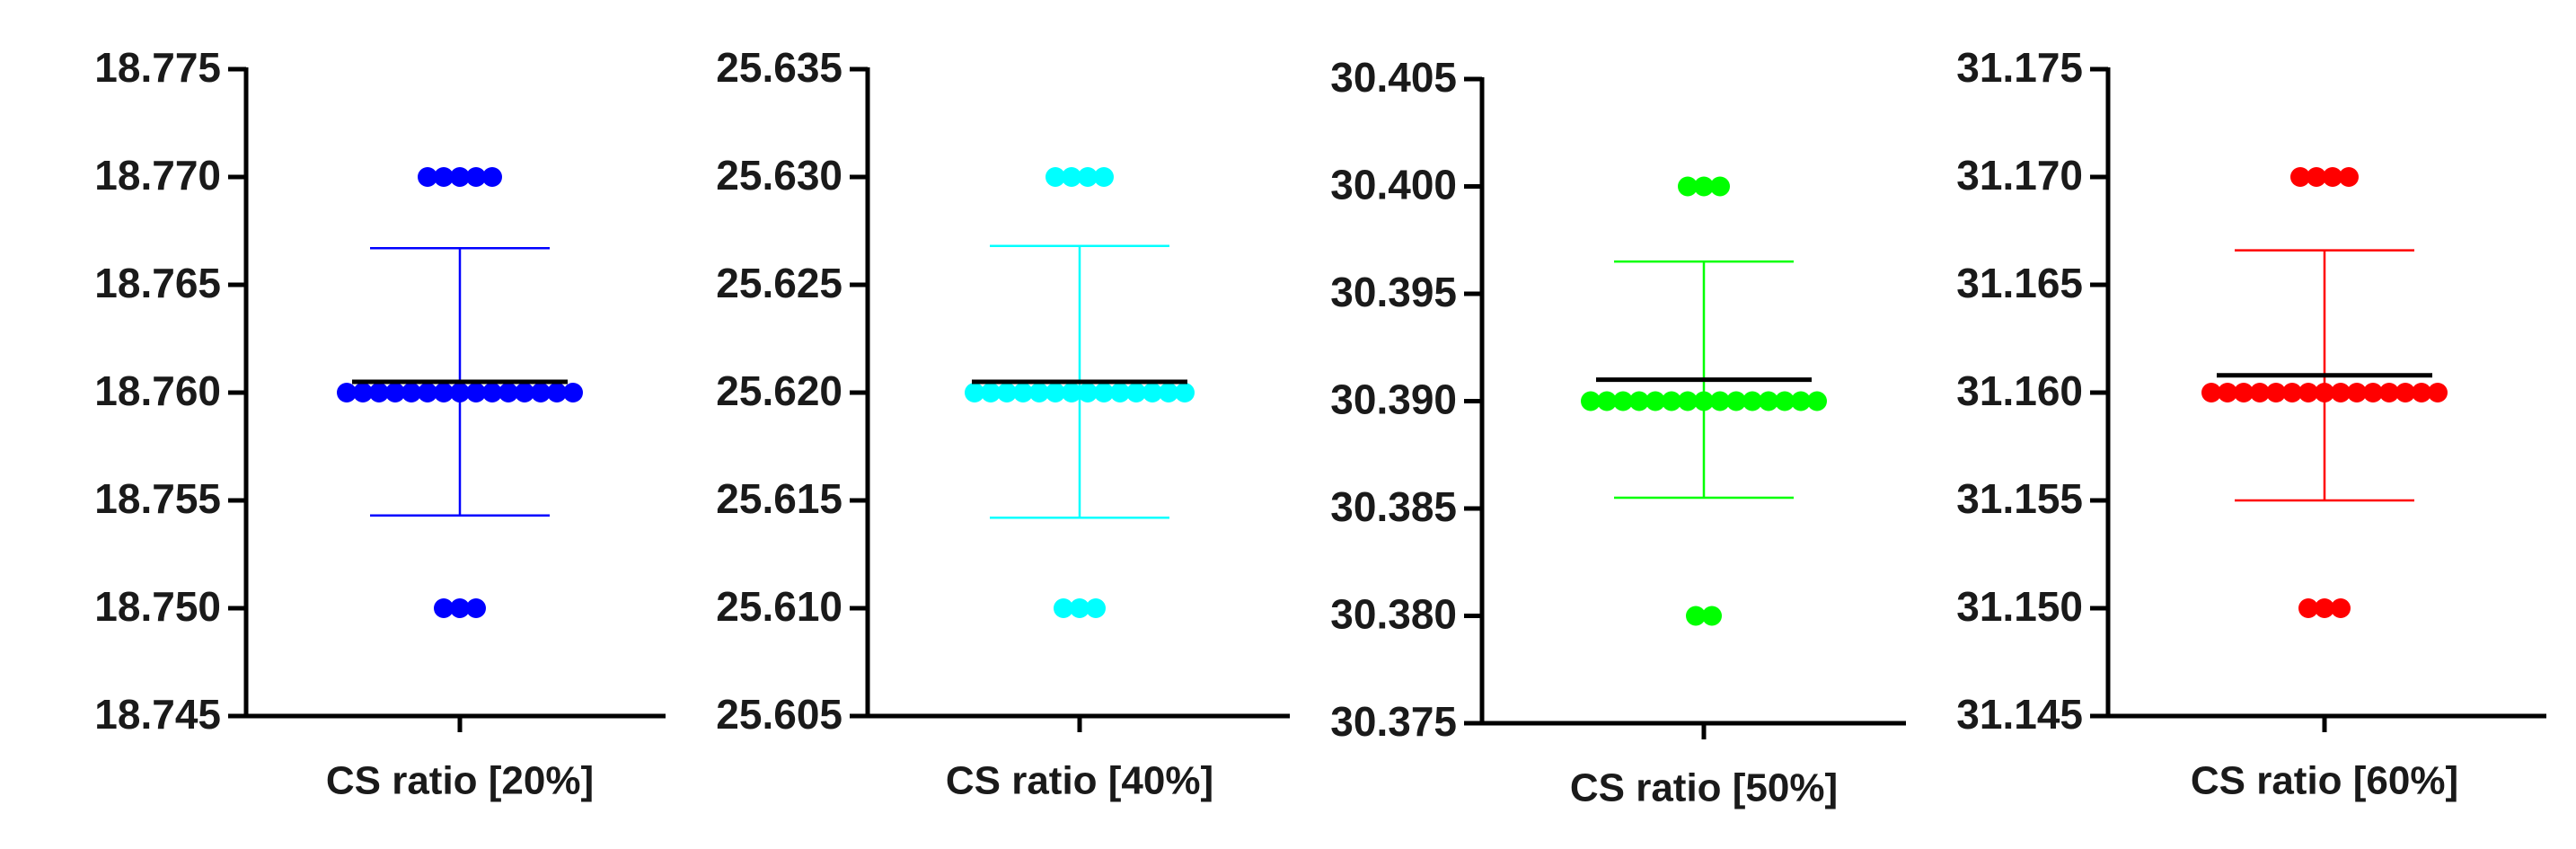 The image size is (2576, 849). Describe the element at coordinates (779, 714) in the screenshot. I see `y-tick-label: 25.605` at that location.